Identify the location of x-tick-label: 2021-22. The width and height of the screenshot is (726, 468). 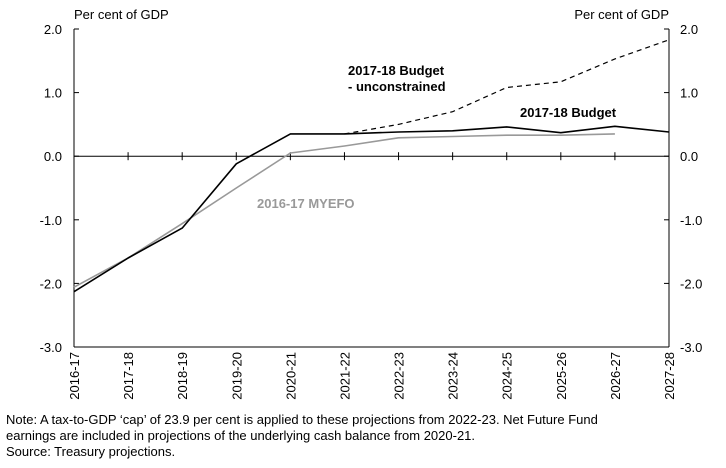
(344, 376).